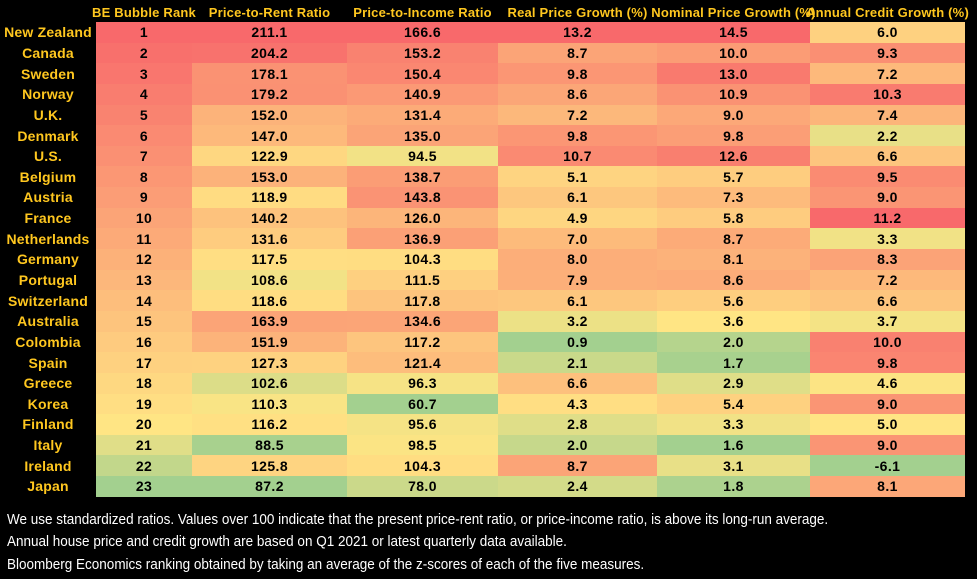  I want to click on heatmap-cell: 7.9, so click(577, 280).